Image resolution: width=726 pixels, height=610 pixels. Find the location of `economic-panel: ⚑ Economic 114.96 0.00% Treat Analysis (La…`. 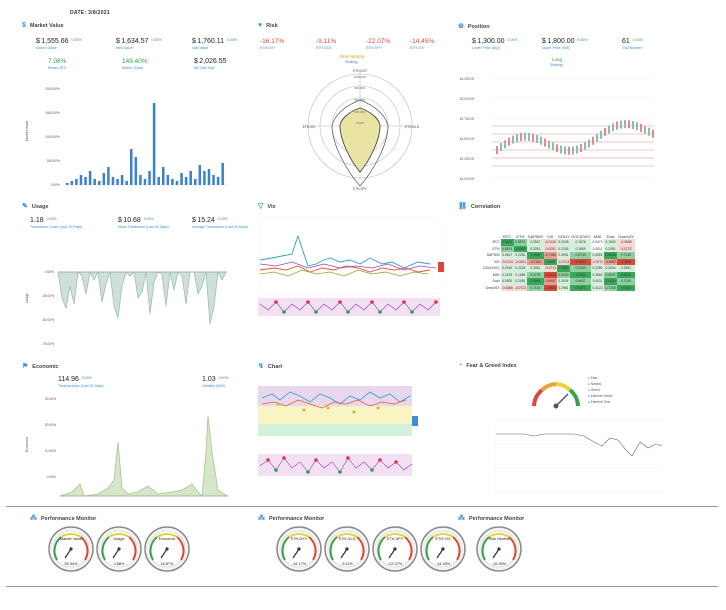

economic-panel: ⚑ Economic 114.96 0.00% Treat Analysis (La… is located at coordinates (127, 432).